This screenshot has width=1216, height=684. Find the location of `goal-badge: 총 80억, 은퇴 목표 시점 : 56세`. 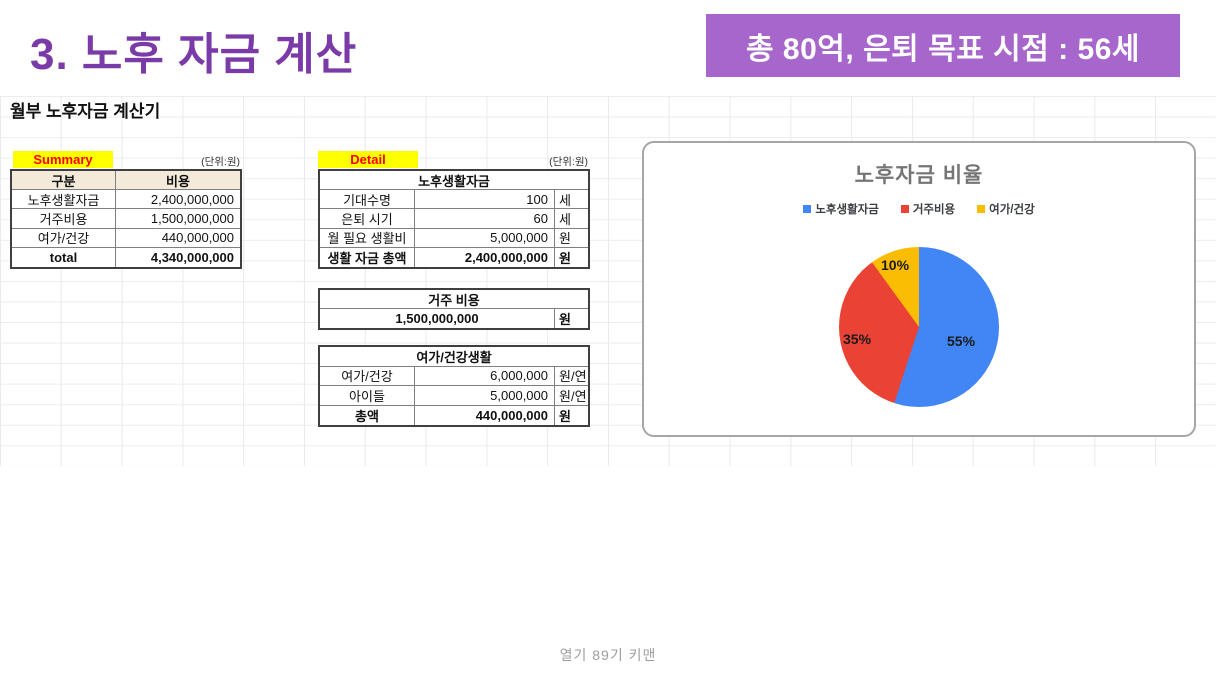

goal-badge: 총 80억, 은퇴 목표 시점 : 56세 is located at coordinates (943, 45).